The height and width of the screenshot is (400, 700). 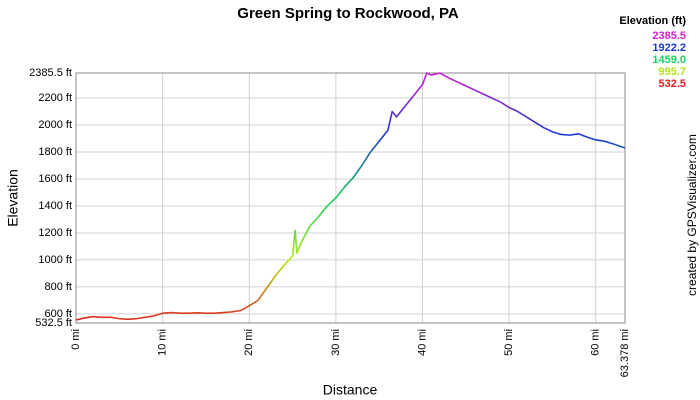 I want to click on x-tick-label: 50 mi, so click(x=509, y=342).